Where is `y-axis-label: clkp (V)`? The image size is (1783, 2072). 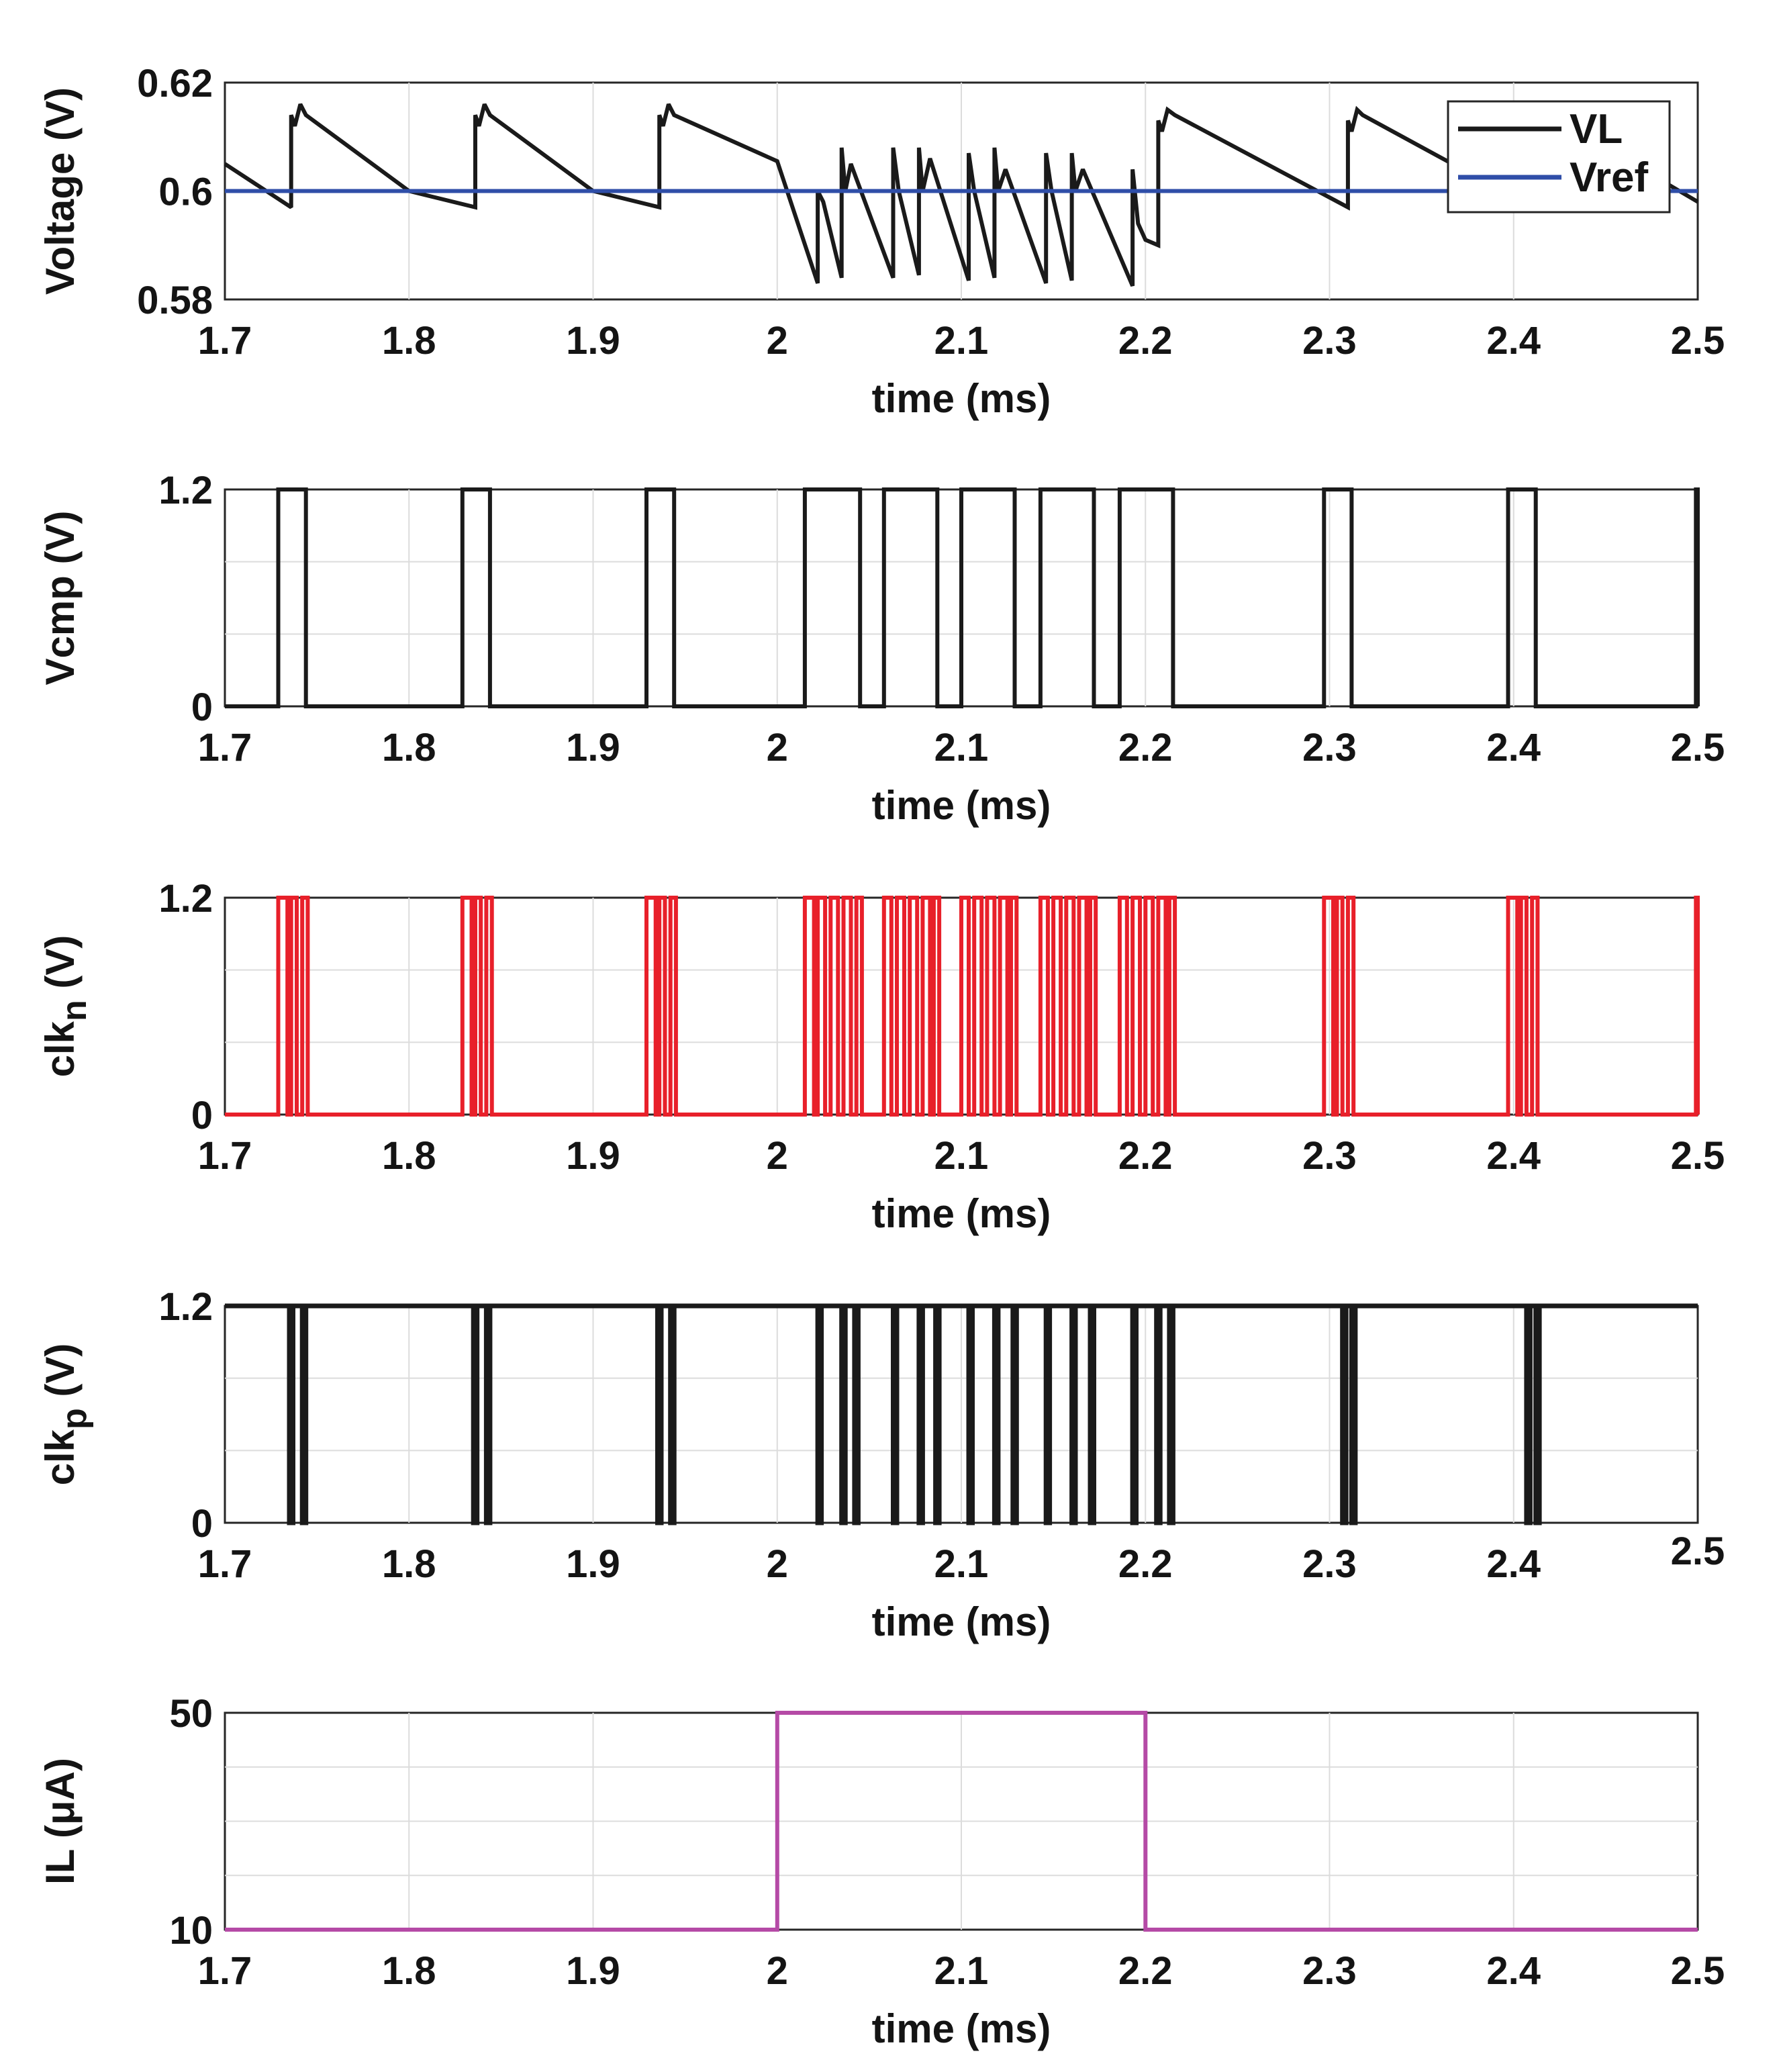 y-axis-label: clkp (V) is located at coordinates (66, 1415).